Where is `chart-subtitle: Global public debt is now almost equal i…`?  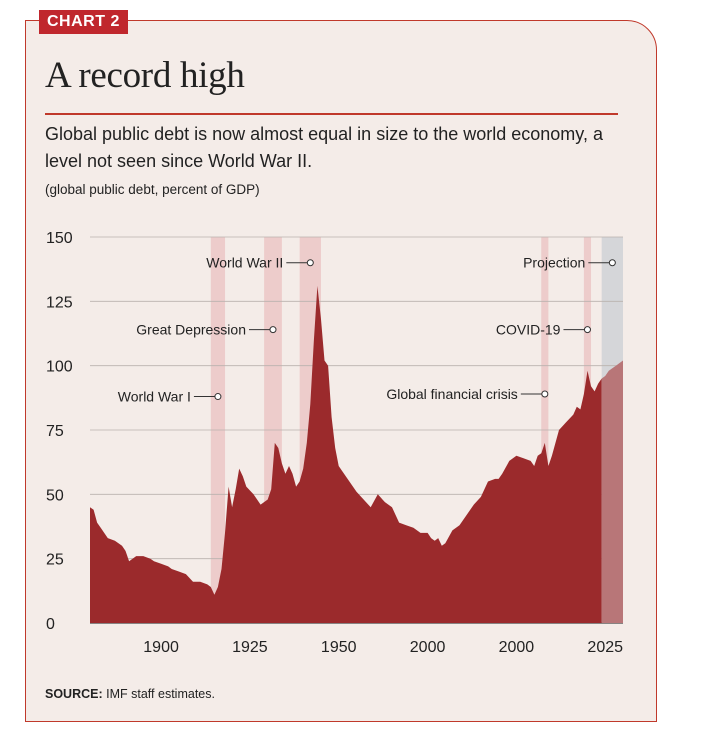
chart-subtitle: Global public debt is now almost equal i… is located at coordinates (324, 147).